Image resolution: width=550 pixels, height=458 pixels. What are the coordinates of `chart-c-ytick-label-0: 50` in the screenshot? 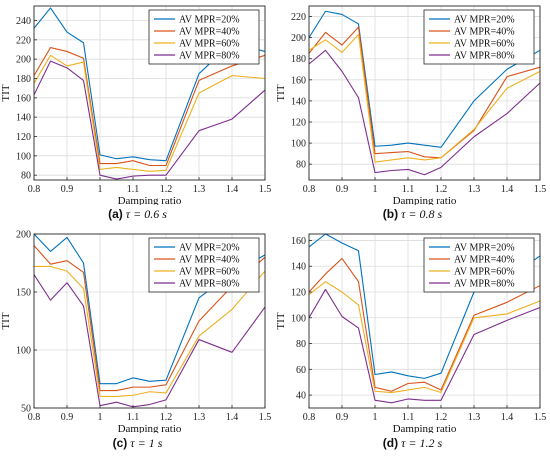 It's located at (26, 409).